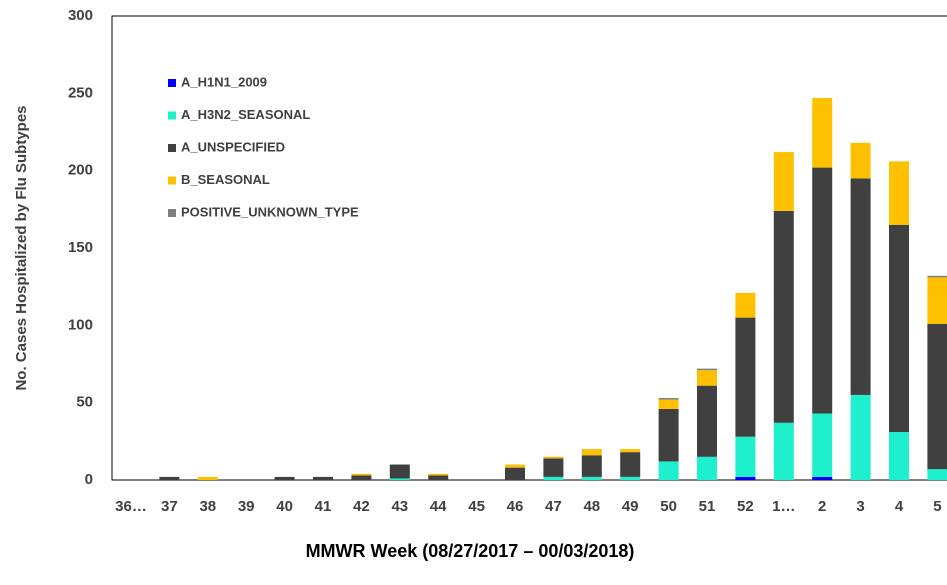 This screenshot has height=585, width=947. What do you see at coordinates (169, 506) in the screenshot?
I see `x-tick-label: 37` at bounding box center [169, 506].